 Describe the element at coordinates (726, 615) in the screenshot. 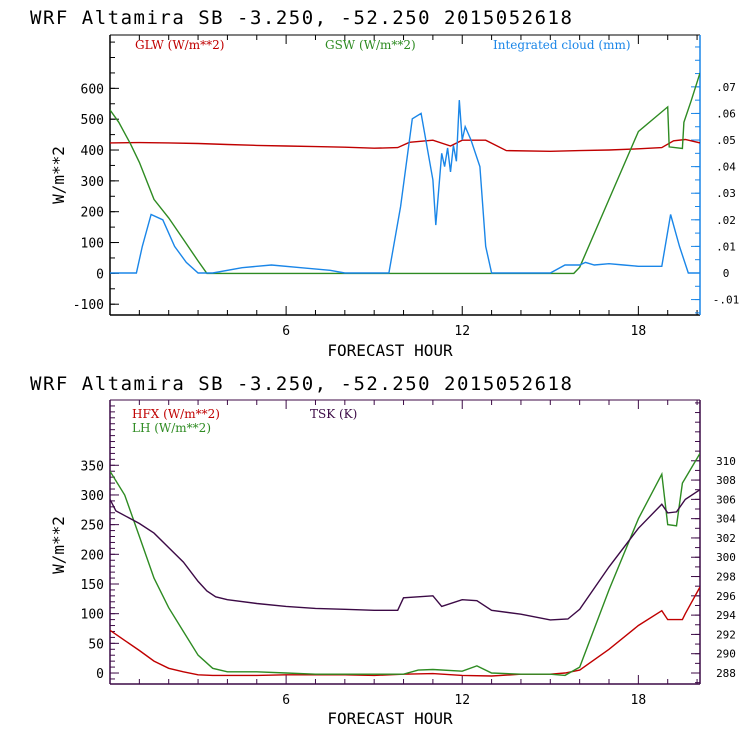

I see `y2-tick-label: 294` at that location.